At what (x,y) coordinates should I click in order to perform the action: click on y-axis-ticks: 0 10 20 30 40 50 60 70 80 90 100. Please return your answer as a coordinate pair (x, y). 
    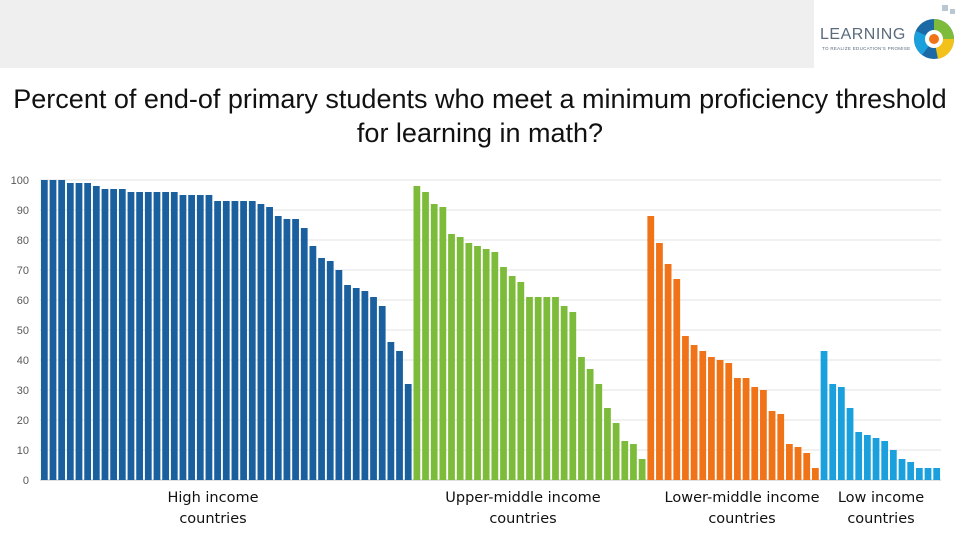
    Looking at the image, I should click on (20, 331).